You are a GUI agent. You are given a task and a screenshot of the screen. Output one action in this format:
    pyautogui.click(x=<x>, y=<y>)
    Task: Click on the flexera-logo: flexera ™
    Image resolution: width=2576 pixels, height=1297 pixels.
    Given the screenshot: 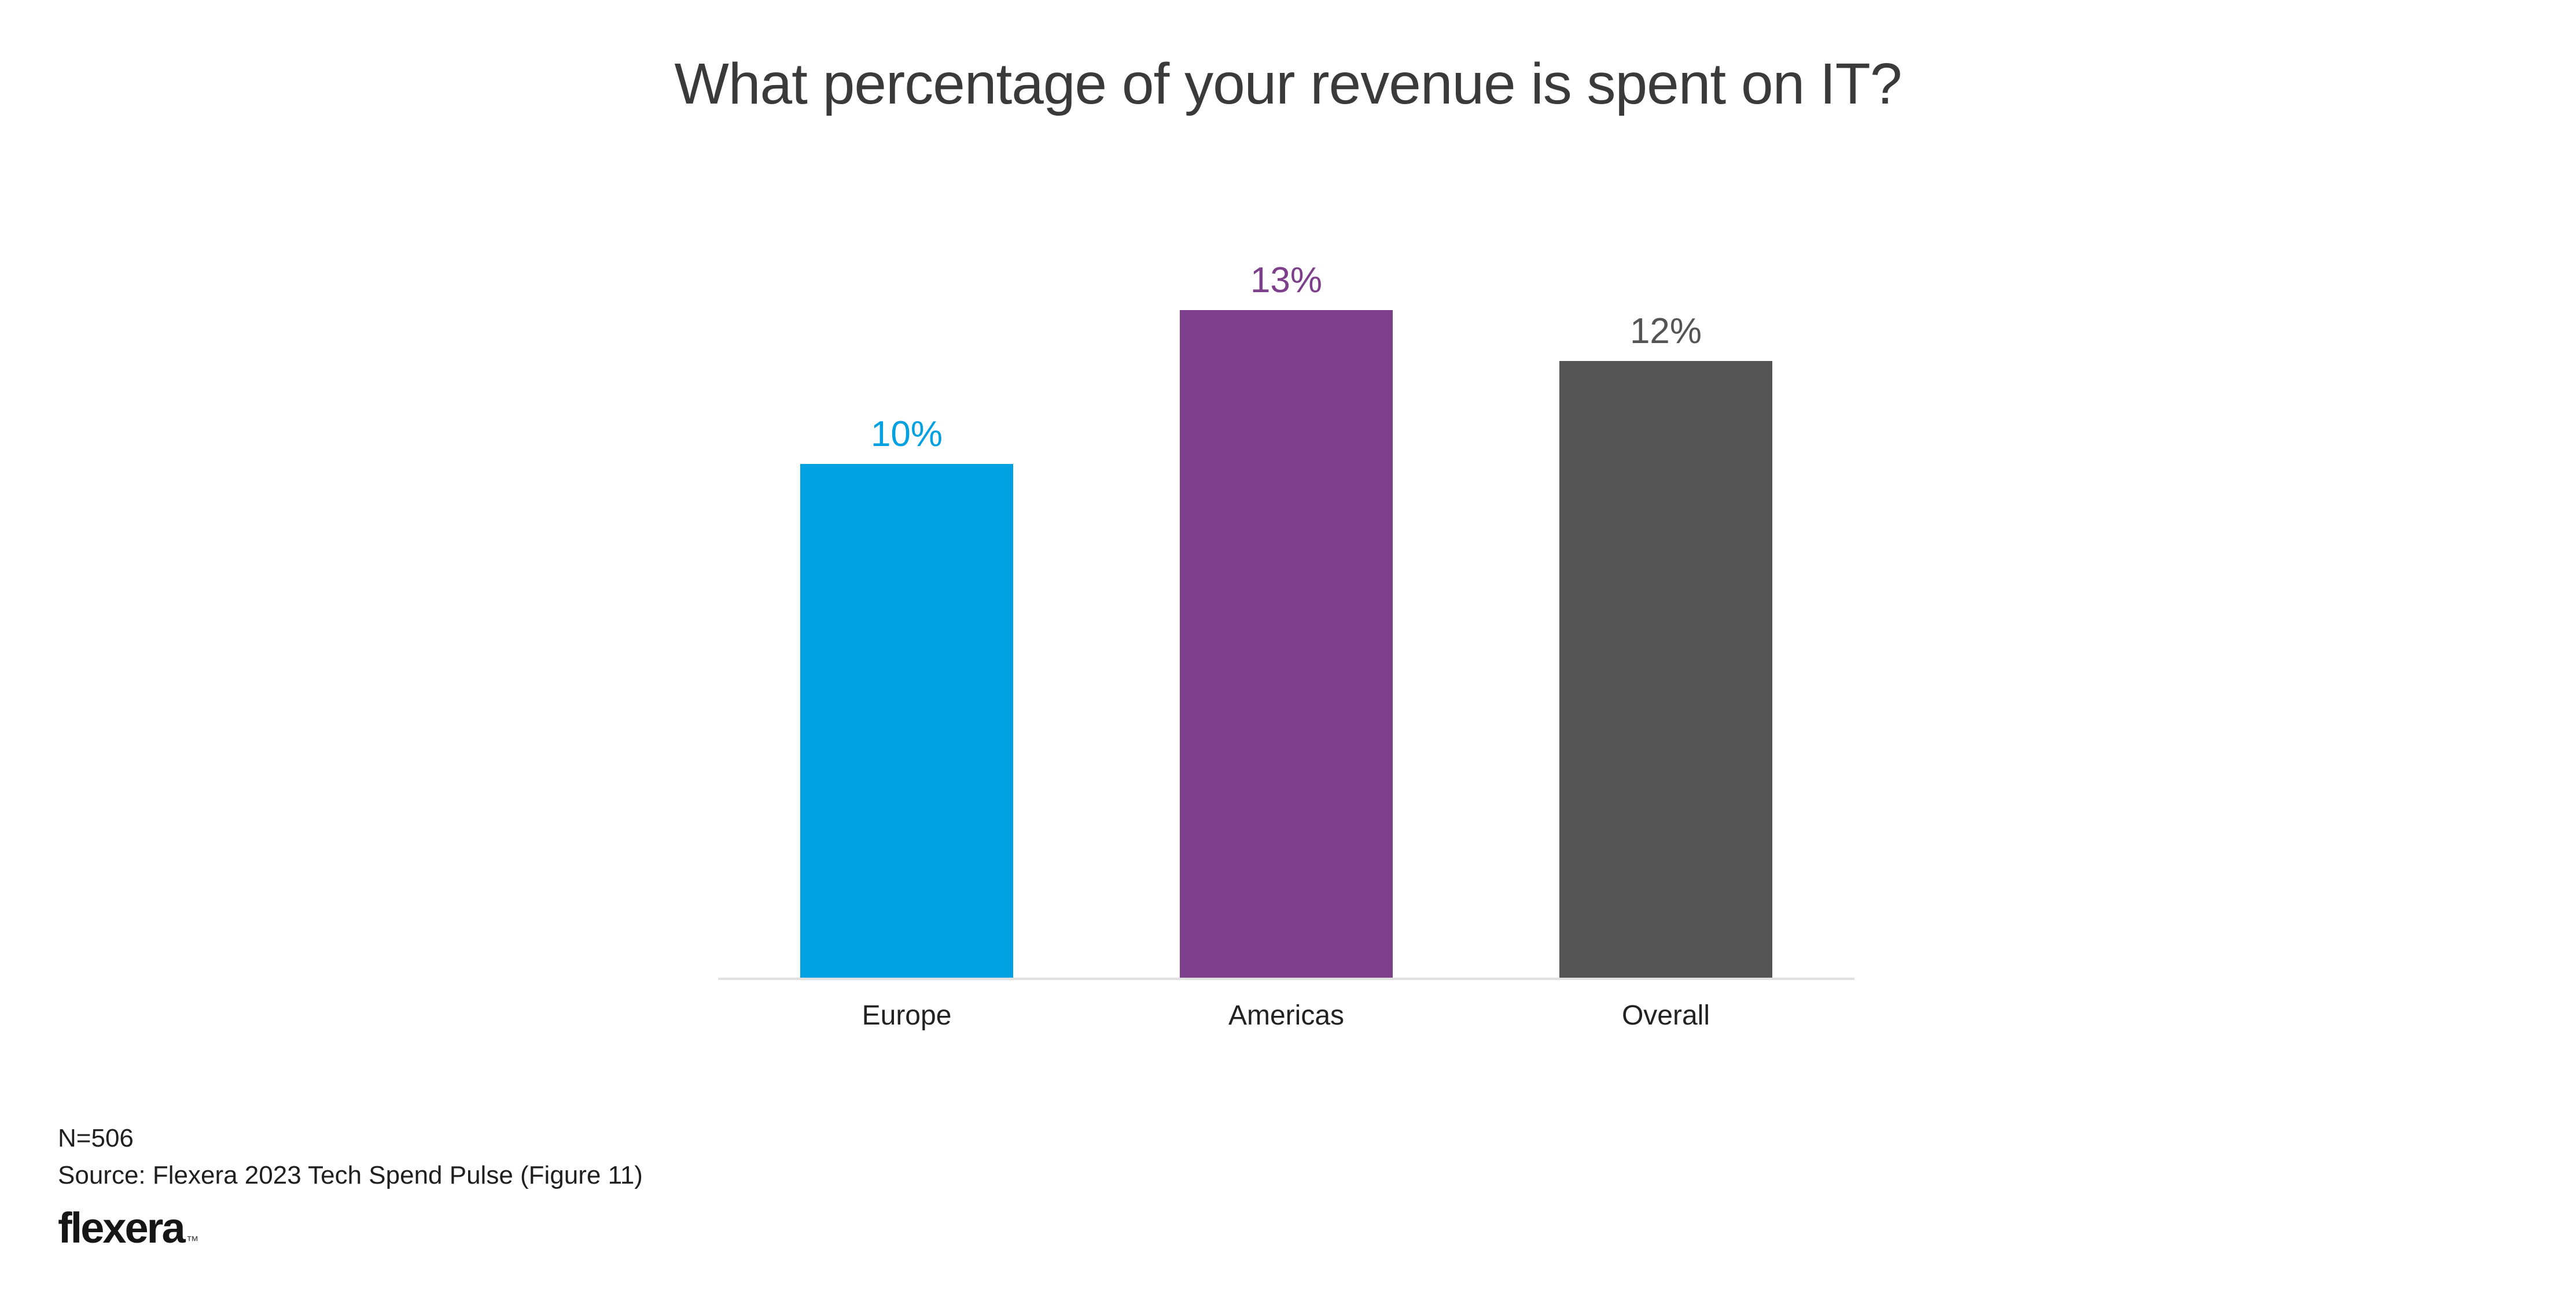 What is the action you would take?
    pyautogui.click(x=350, y=1228)
    